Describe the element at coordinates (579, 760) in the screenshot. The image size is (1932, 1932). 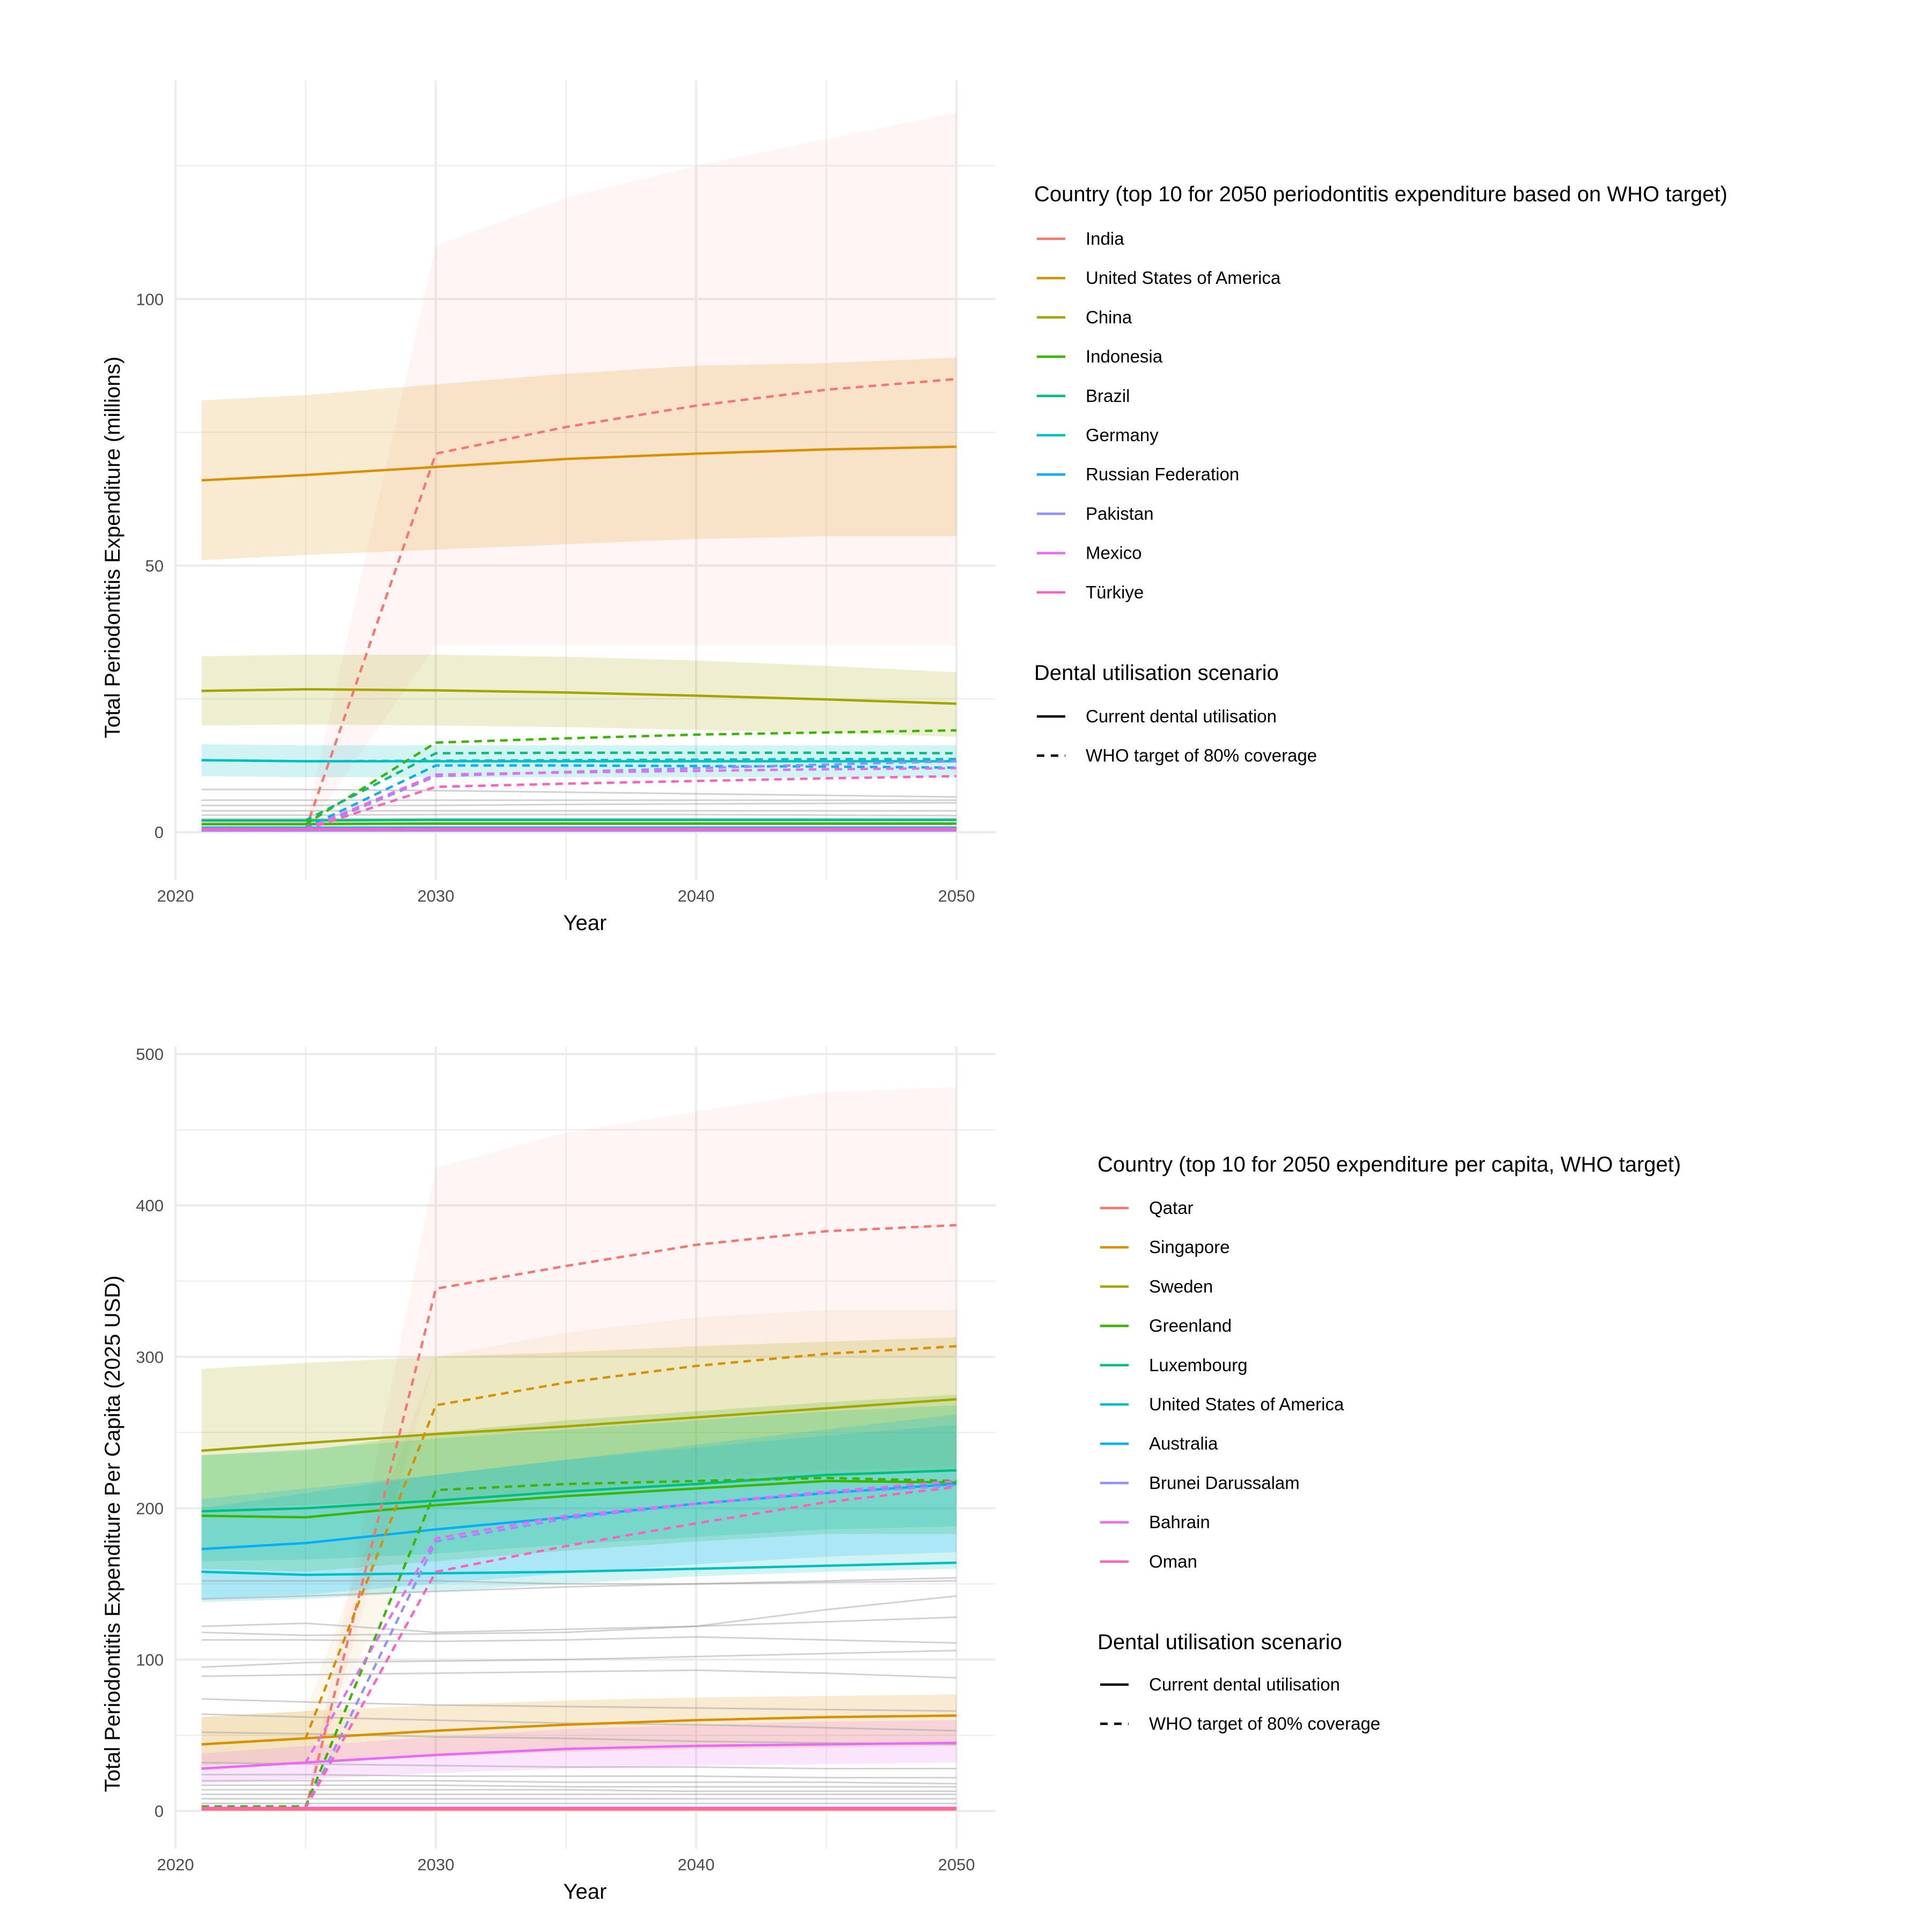
I see `who-target-line-germany` at that location.